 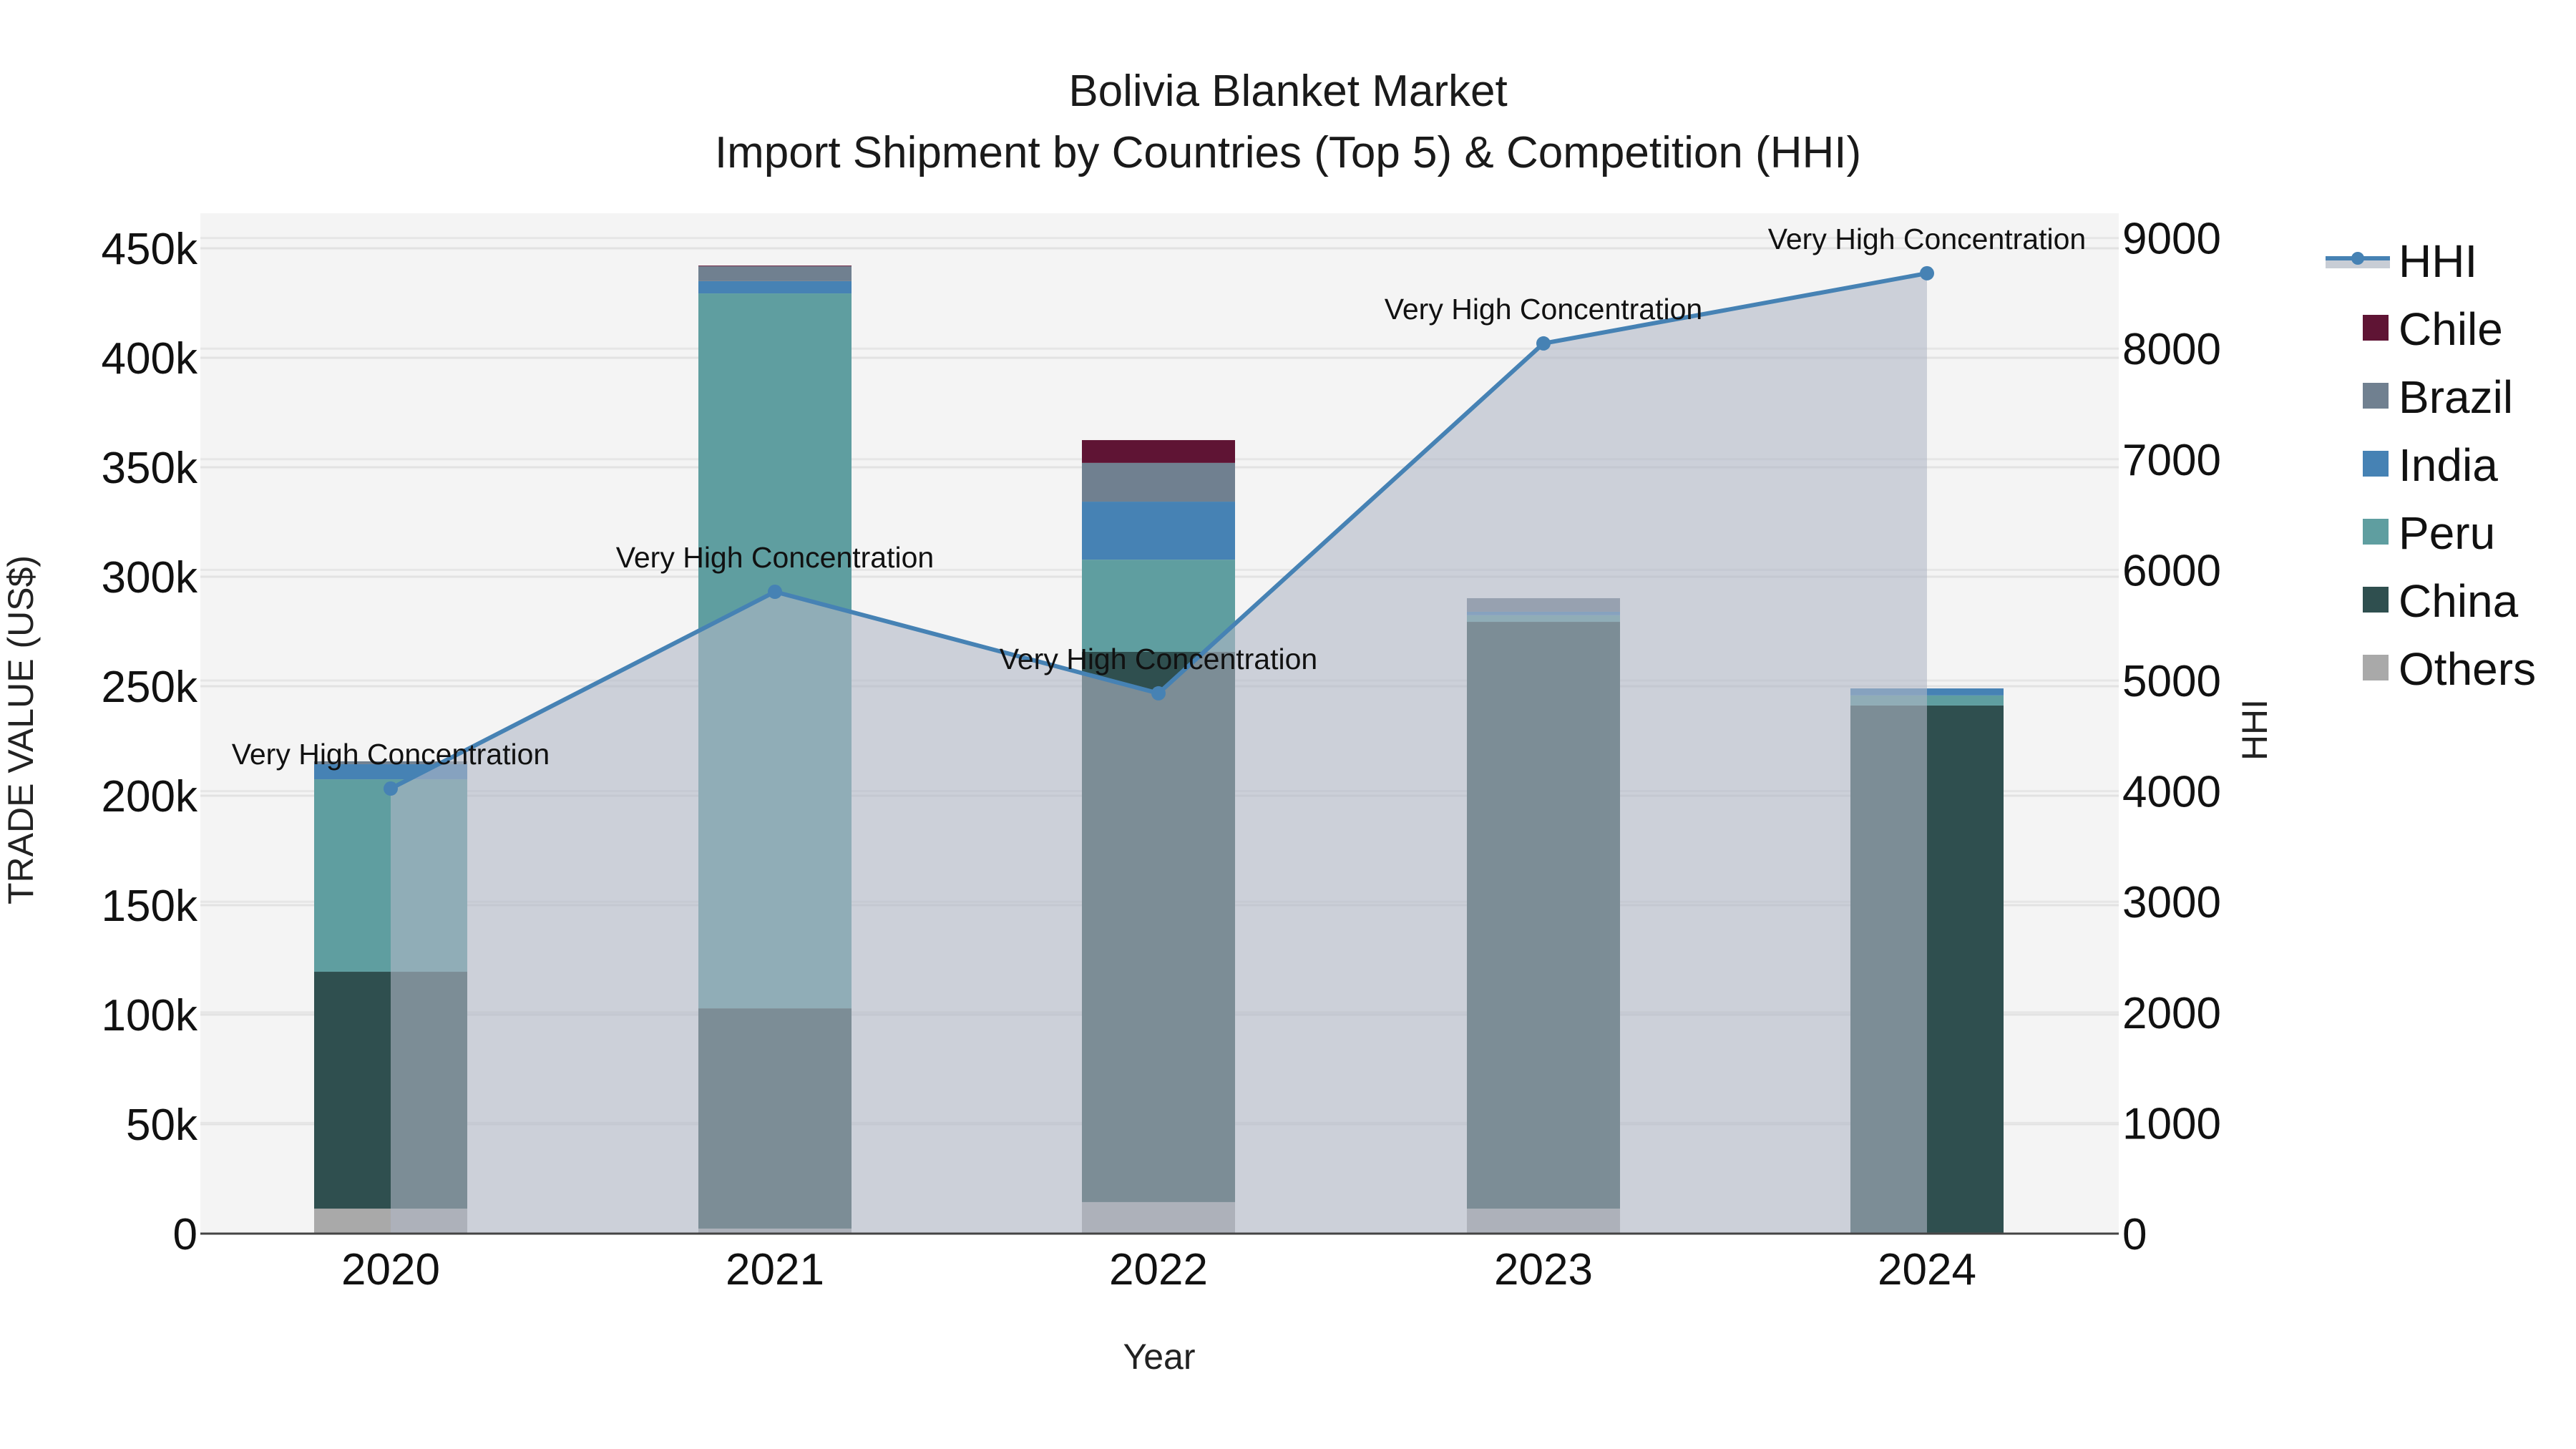 I want to click on legend-label: Chile, so click(x=2451, y=329).